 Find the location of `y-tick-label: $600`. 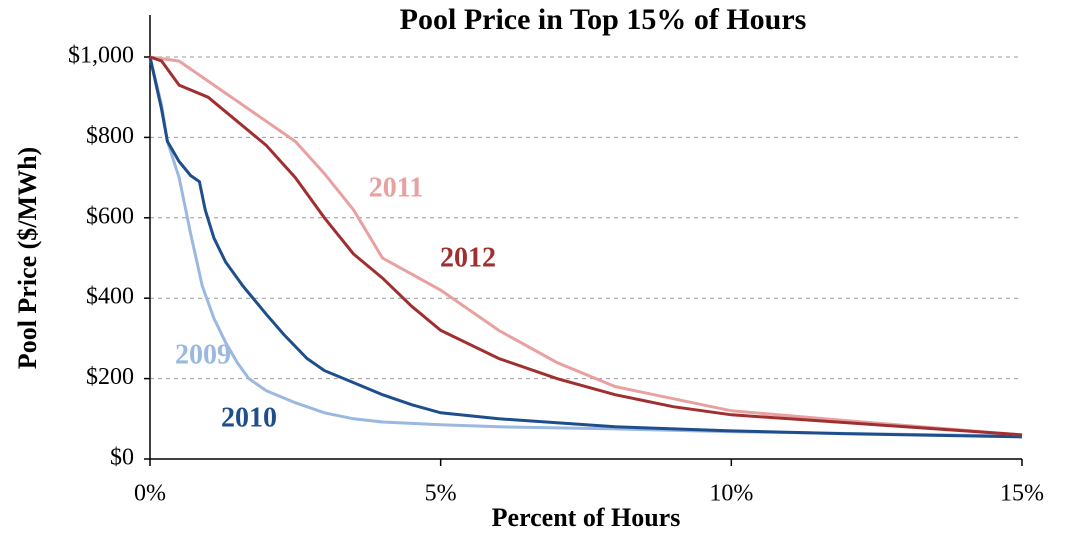

y-tick-label: $600 is located at coordinates (110, 216).